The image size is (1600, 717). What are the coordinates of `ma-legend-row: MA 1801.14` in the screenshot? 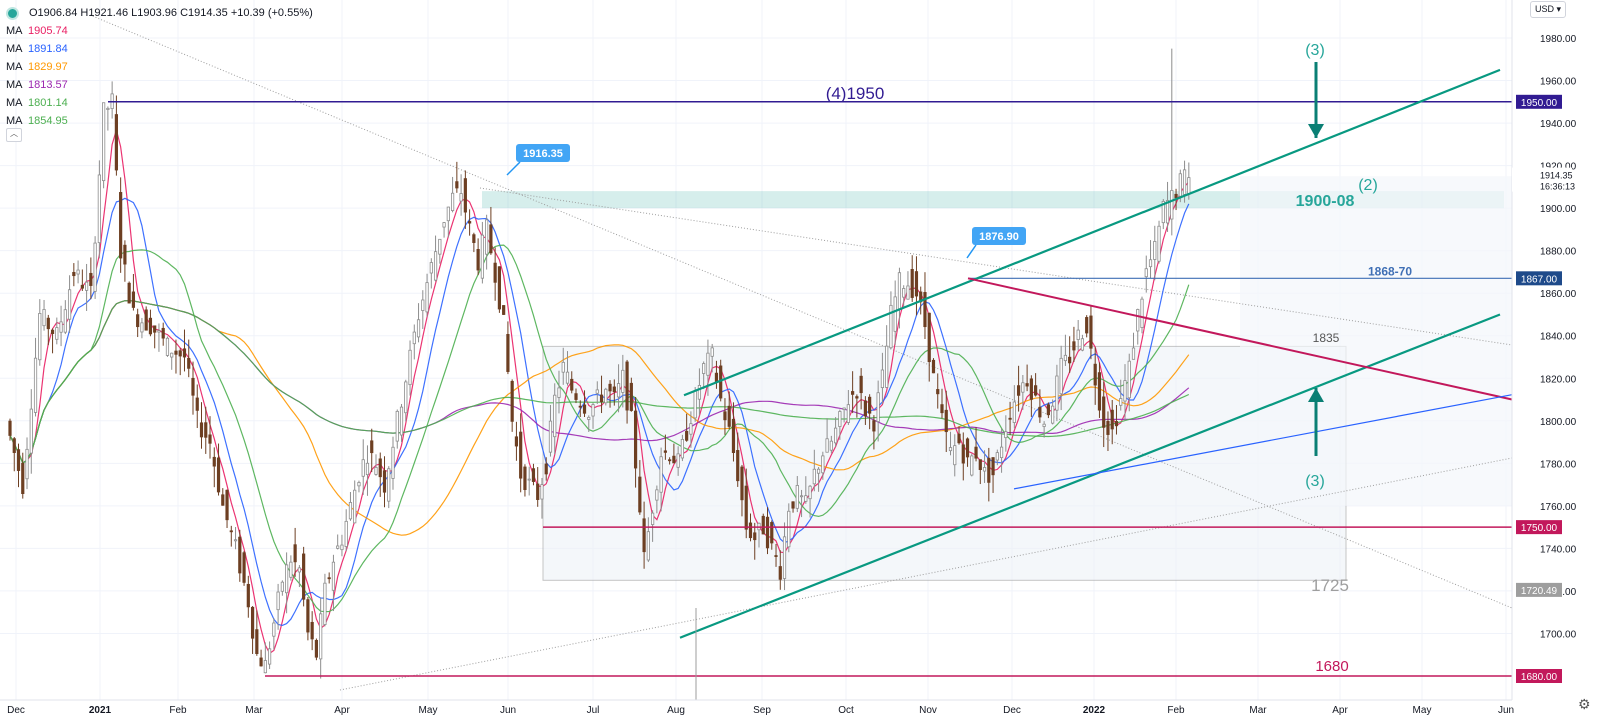 It's located at (159, 103).